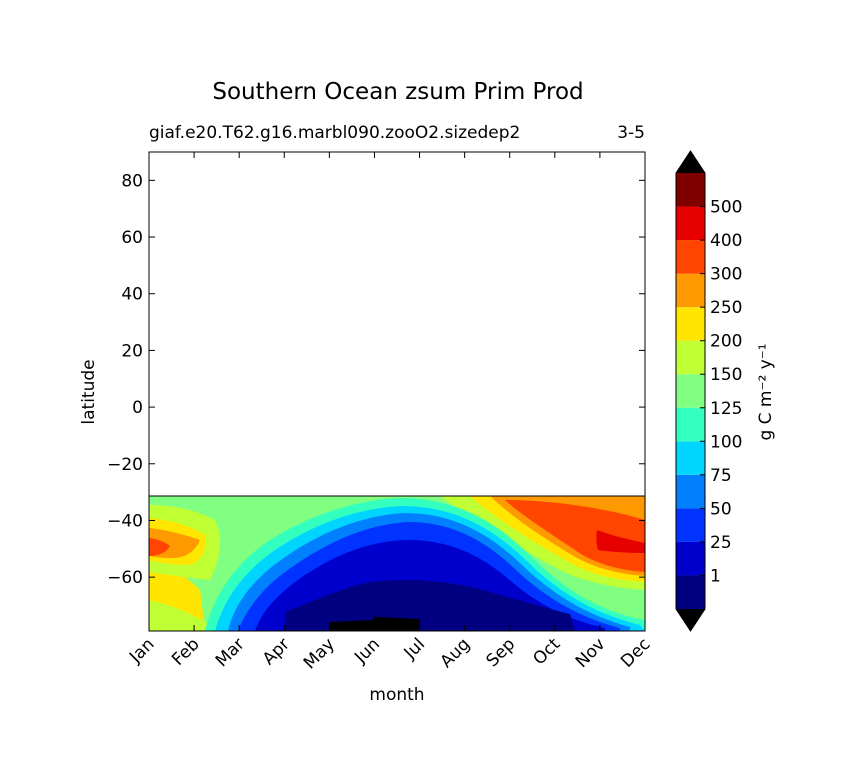  I want to click on colorbar-over-extension, so click(690, 162).